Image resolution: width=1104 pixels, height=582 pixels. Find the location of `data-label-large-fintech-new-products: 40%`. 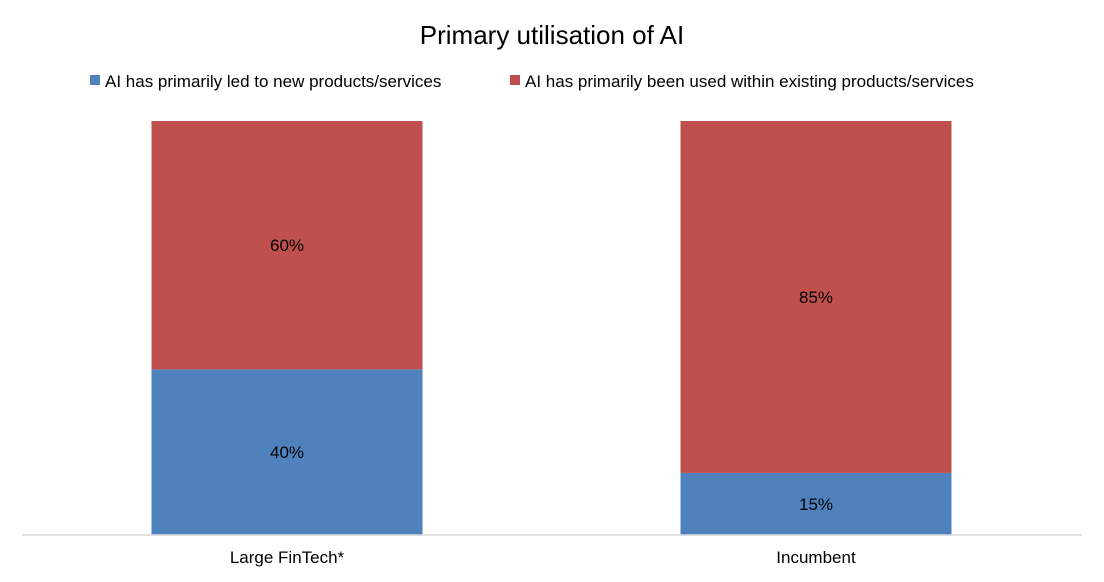

data-label-large-fintech-new-products: 40% is located at coordinates (287, 452).